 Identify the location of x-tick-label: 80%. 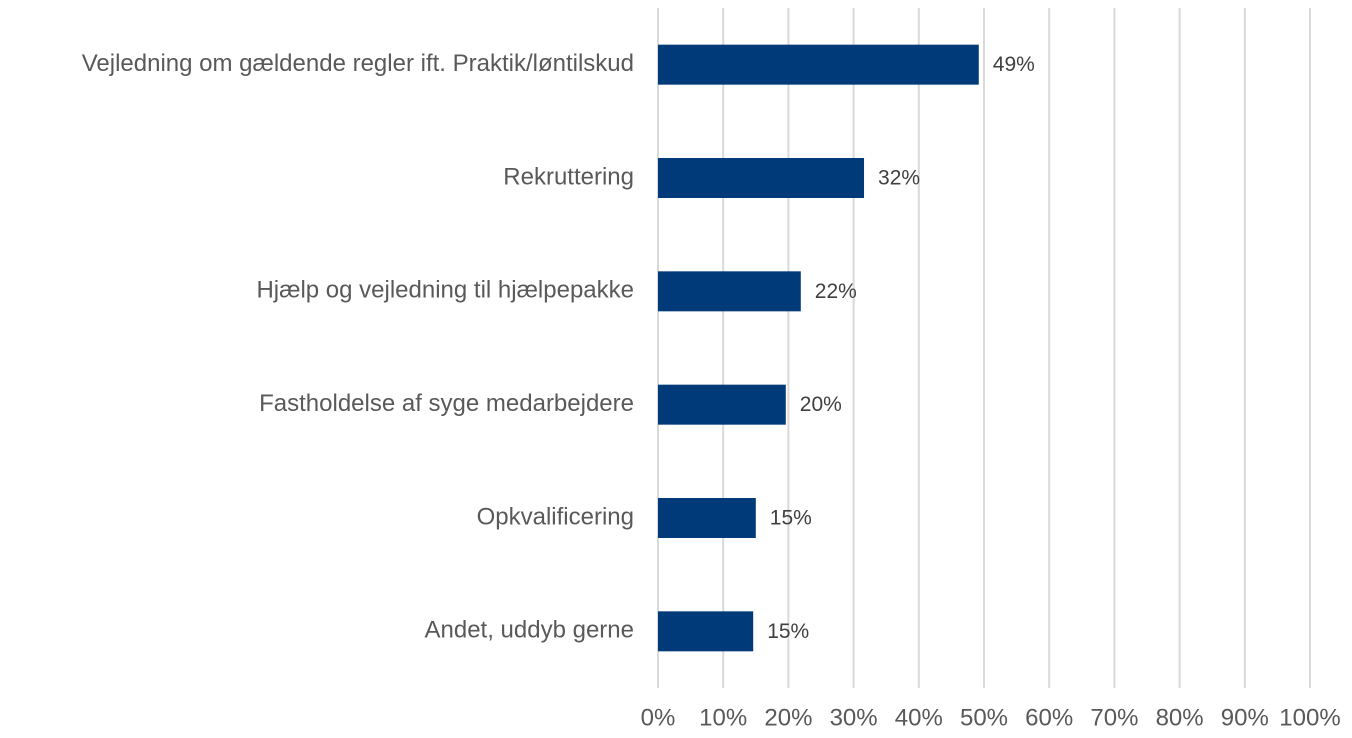
(1180, 717).